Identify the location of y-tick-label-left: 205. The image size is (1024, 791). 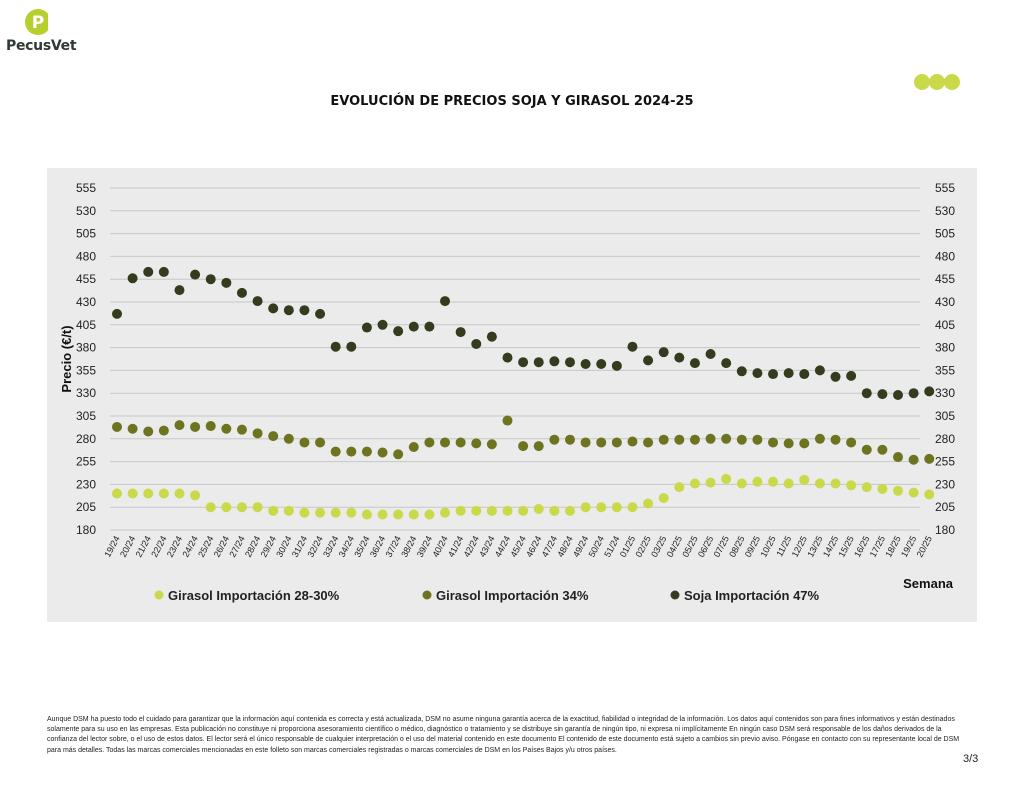
(86, 507).